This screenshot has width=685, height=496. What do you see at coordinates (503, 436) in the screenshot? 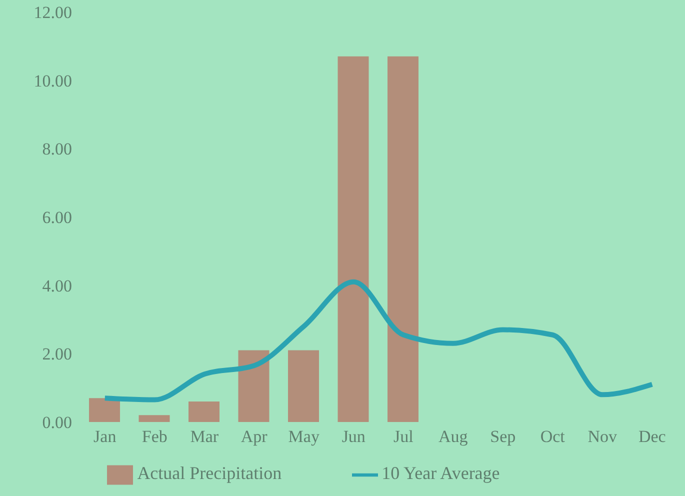
I see `x-tick-label: Sep` at bounding box center [503, 436].